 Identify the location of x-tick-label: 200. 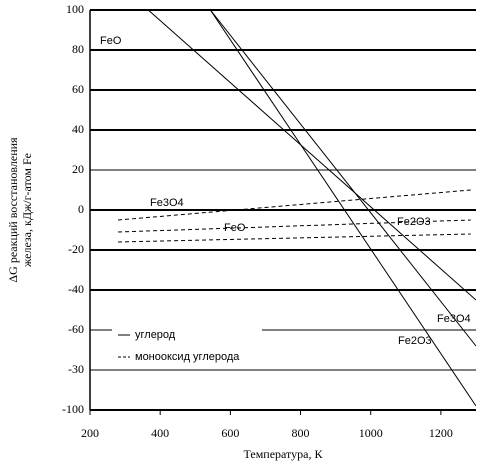
(90, 433).